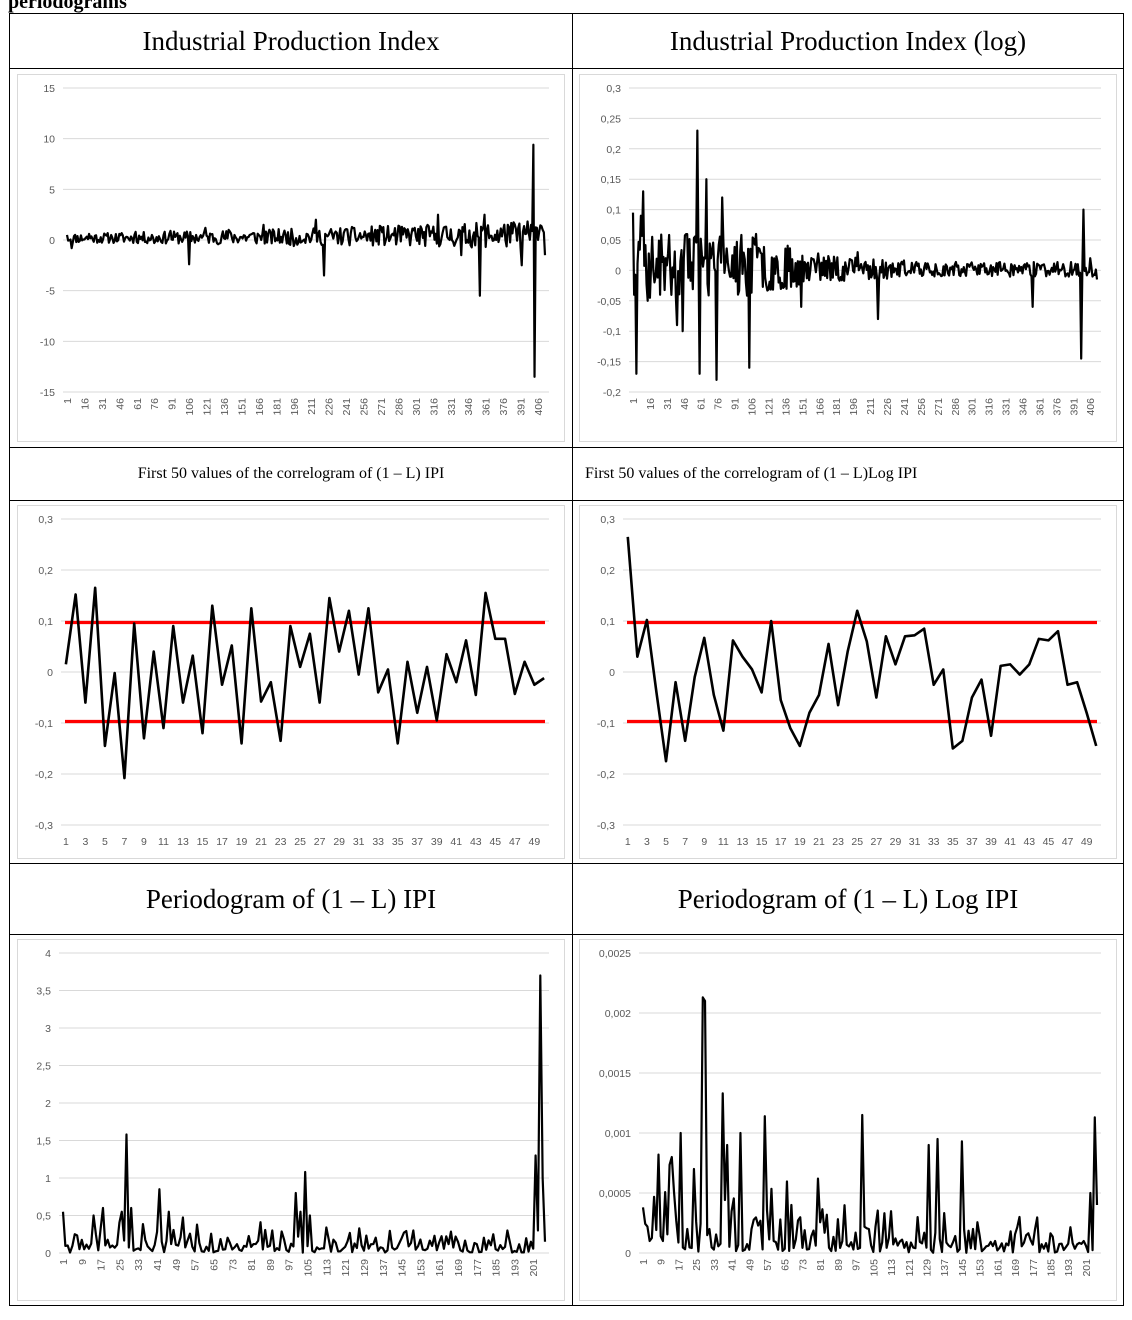 The height and width of the screenshot is (1320, 1132). What do you see at coordinates (398, 842) in the screenshot?
I see `x-tick-label: 35` at bounding box center [398, 842].